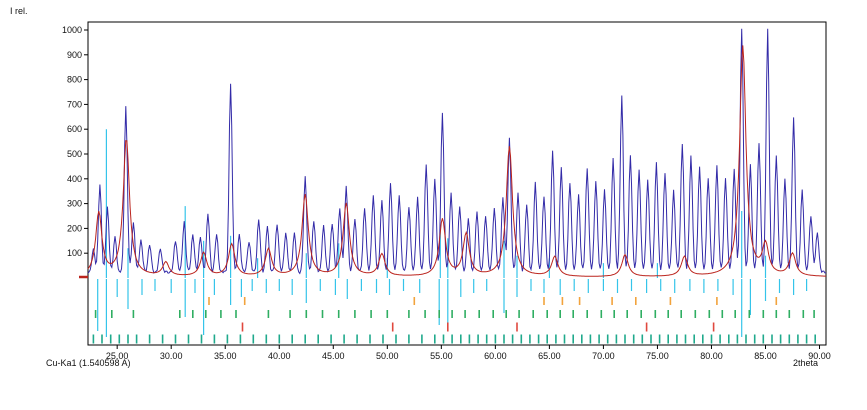 This screenshot has height=410, width=867. What do you see at coordinates (387, 356) in the screenshot?
I see `svg-text: 50.00` at bounding box center [387, 356].